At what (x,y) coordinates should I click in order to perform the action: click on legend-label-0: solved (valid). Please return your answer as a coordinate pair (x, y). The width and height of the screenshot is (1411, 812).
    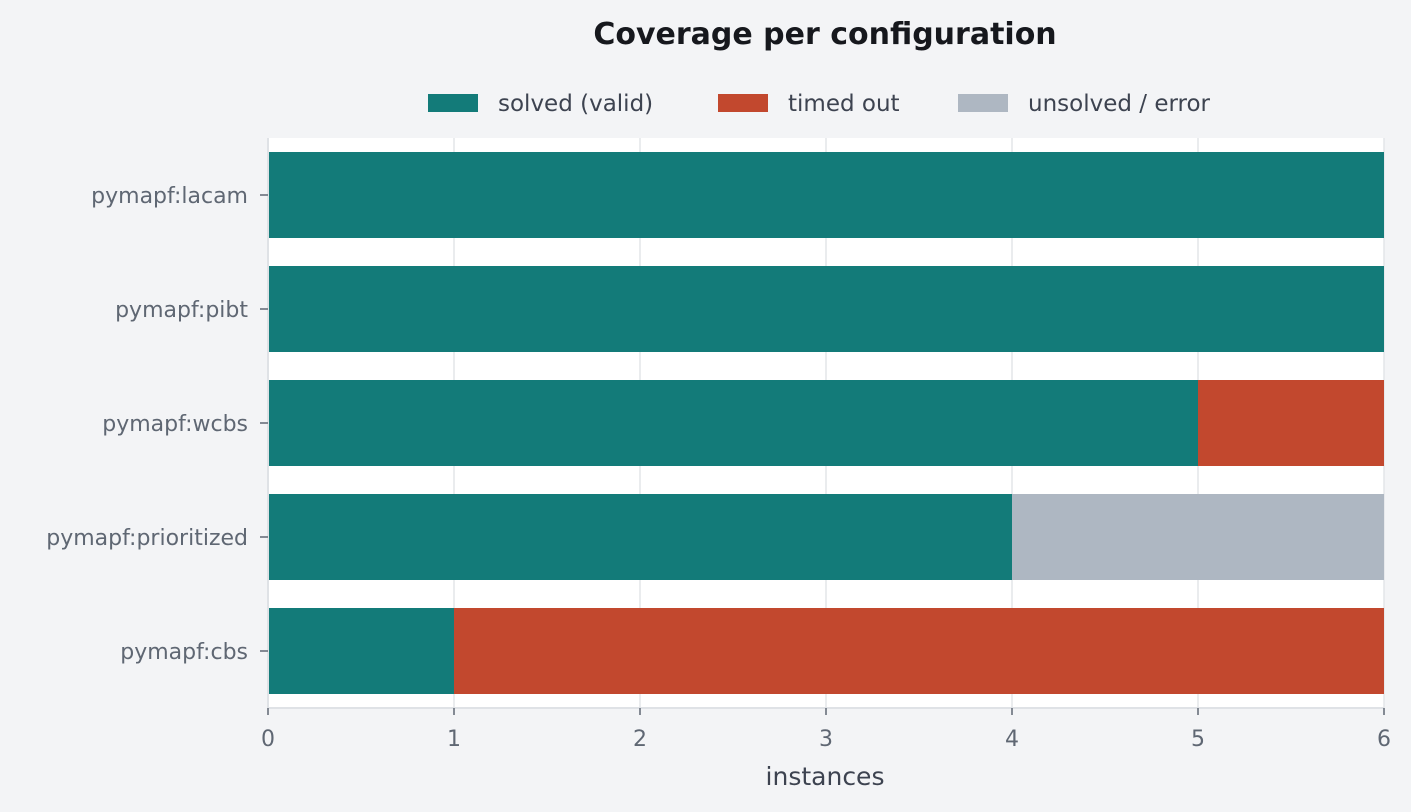
    Looking at the image, I should click on (575, 104).